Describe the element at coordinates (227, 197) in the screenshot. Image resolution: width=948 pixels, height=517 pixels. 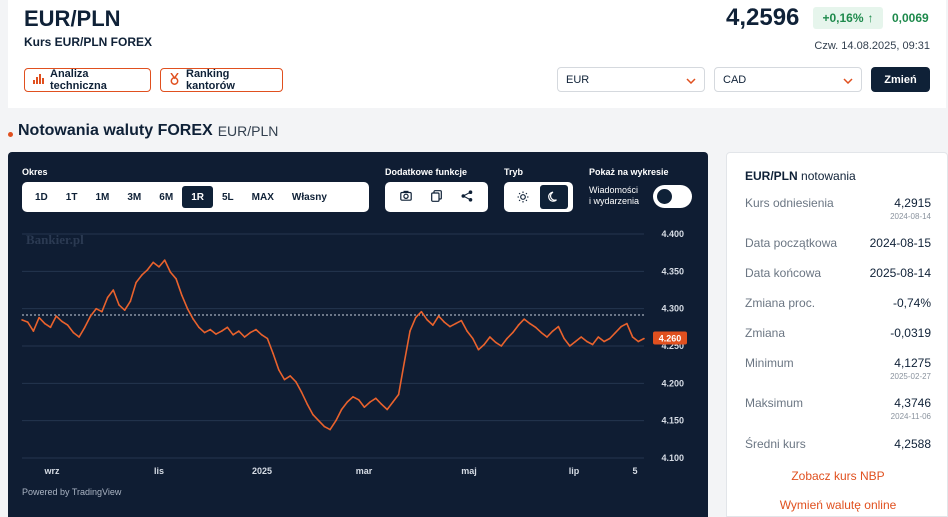
I see `range-button-5l: 5L` at that location.